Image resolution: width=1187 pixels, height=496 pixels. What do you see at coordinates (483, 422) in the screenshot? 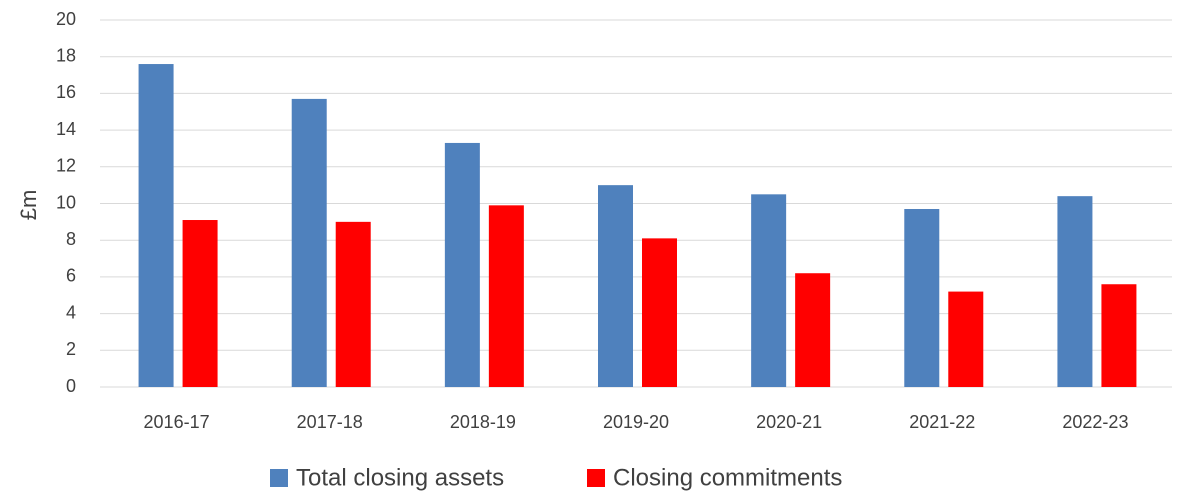
I see `x-tick-label: 2018-19` at bounding box center [483, 422].